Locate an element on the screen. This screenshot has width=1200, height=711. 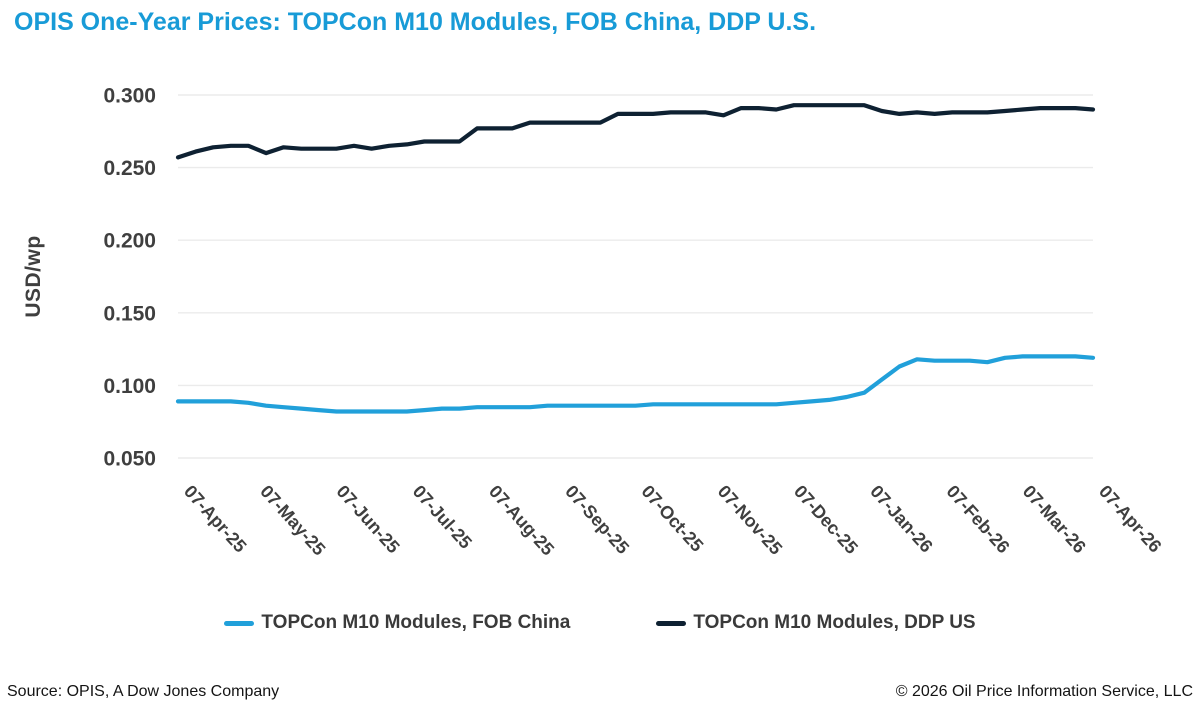
legend-item-fob-china: TOPCon M10 Modules, FOB China is located at coordinates (397, 623).